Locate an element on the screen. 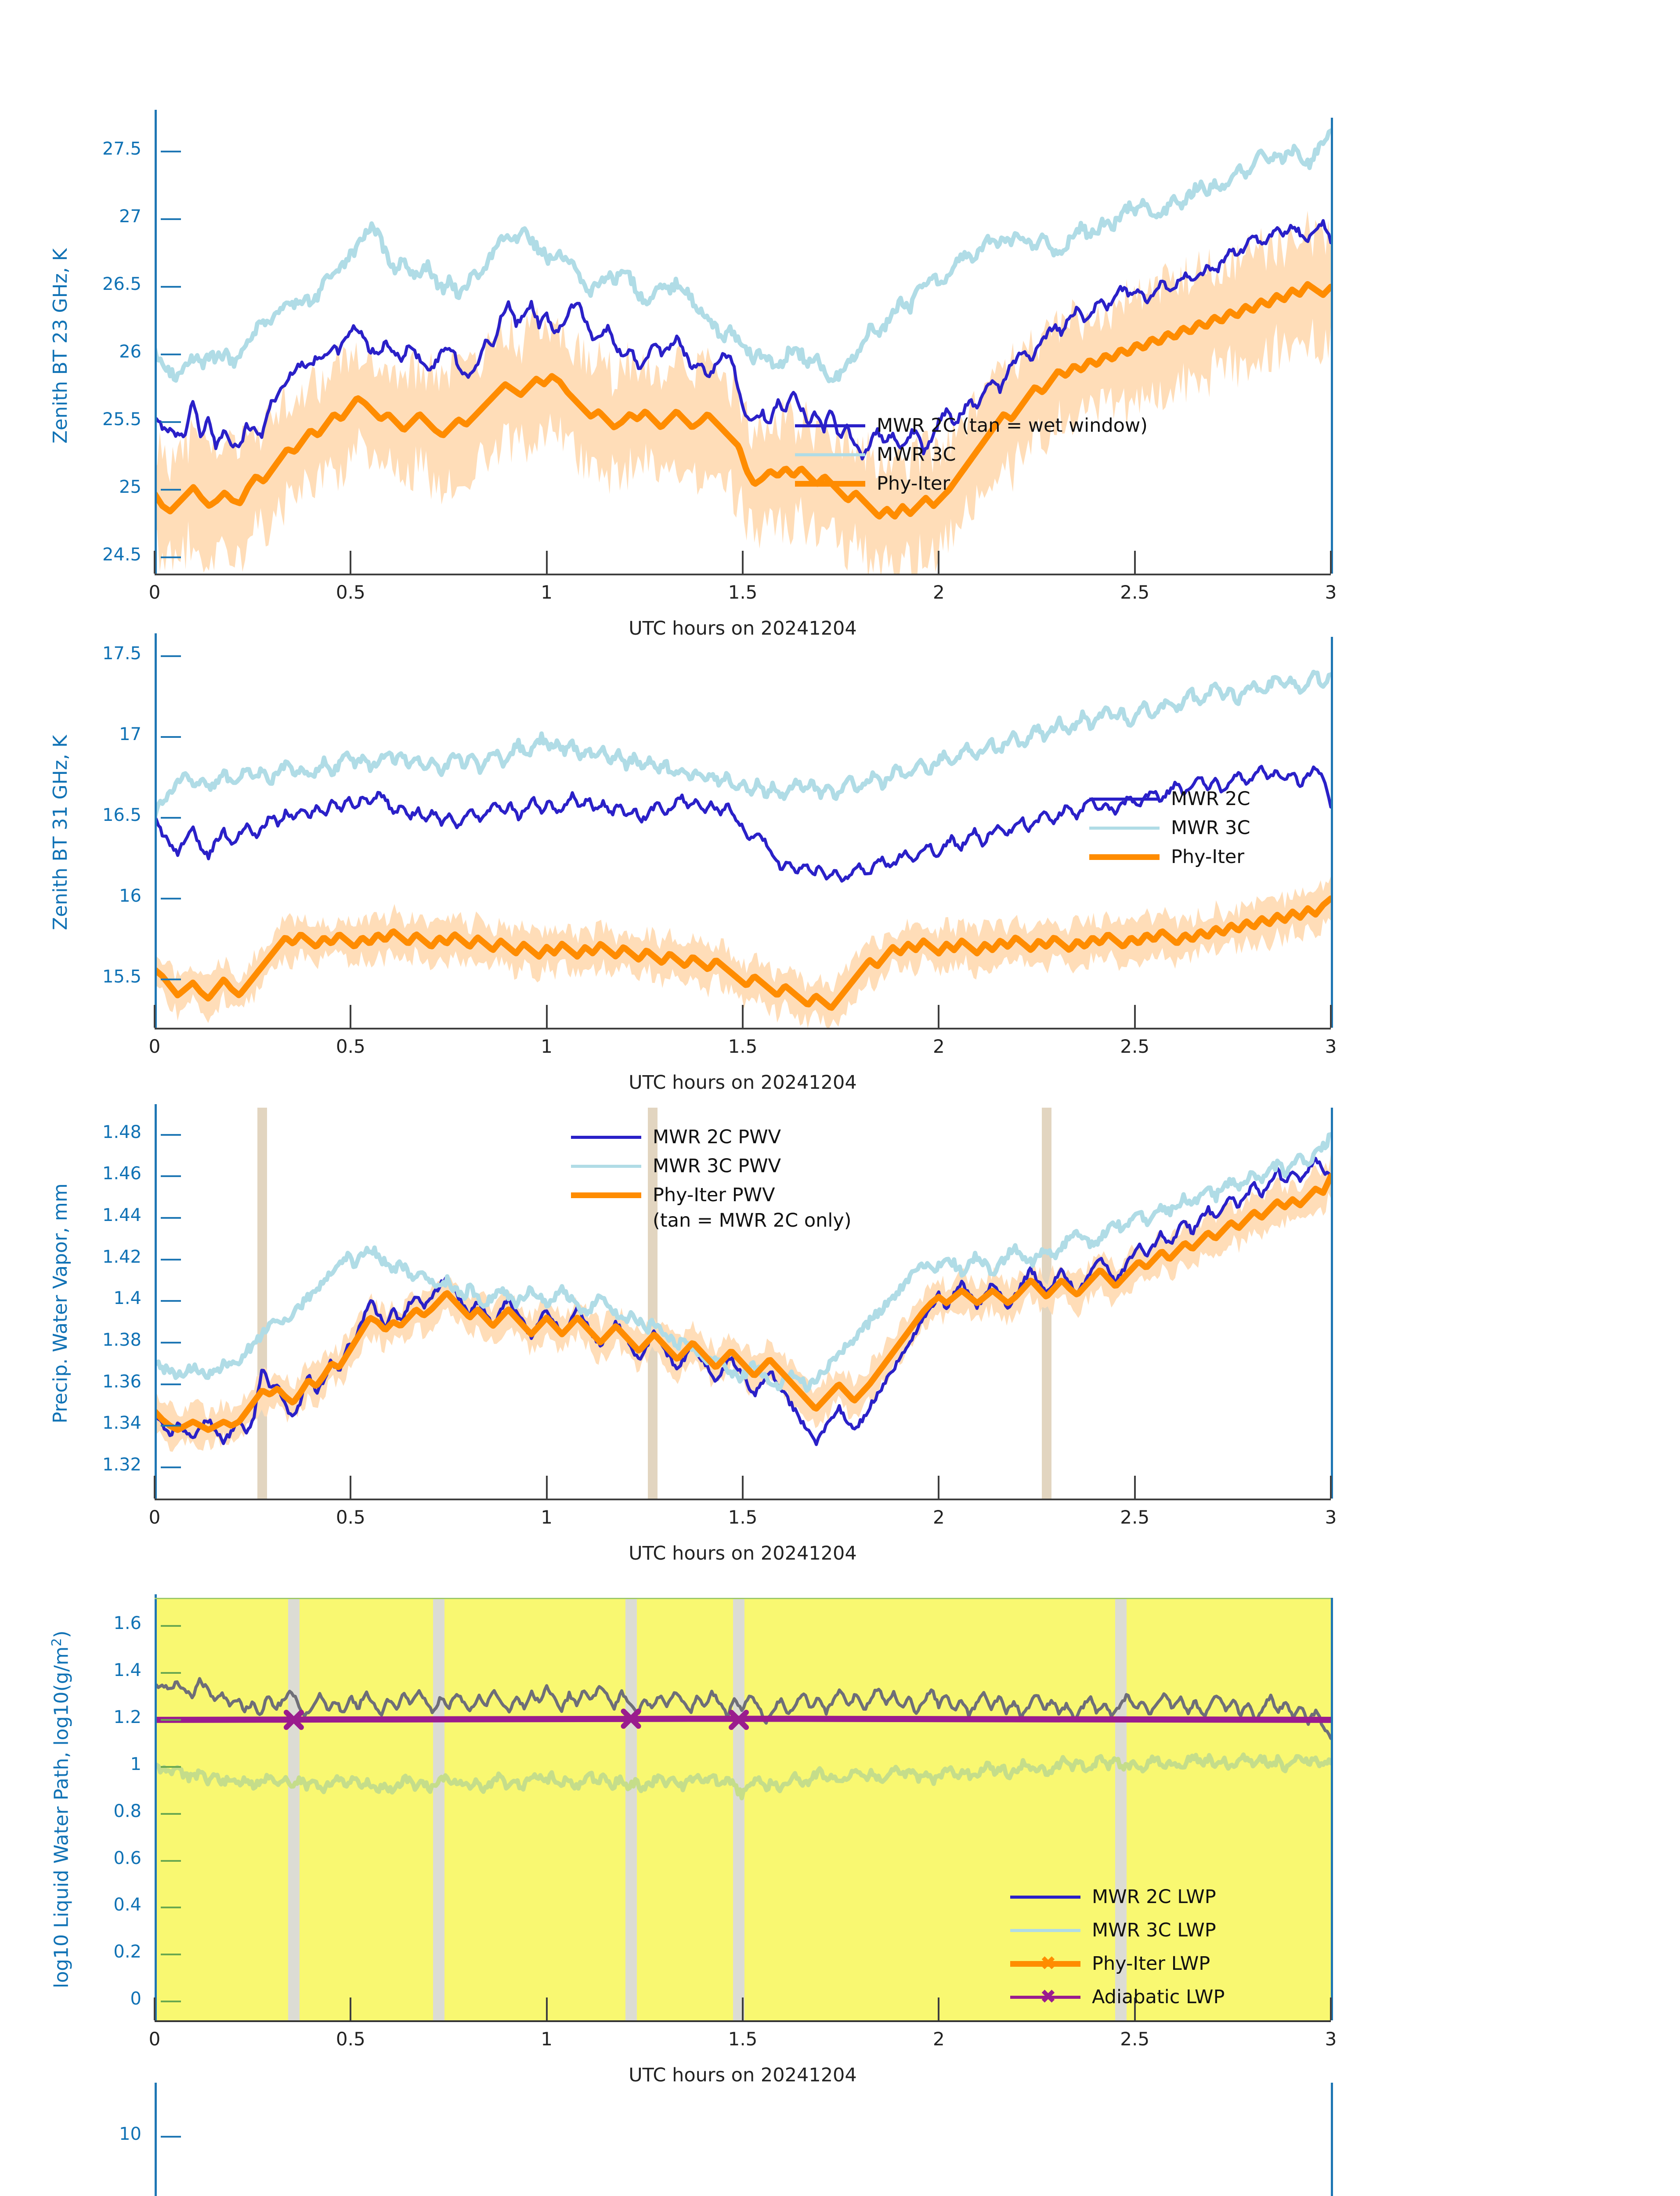 This screenshot has height=2196, width=1680. panel-bt31-plot-area is located at coordinates (743, 832).